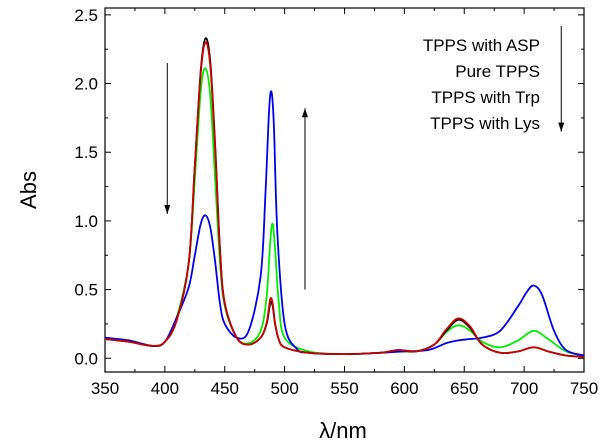 The width and height of the screenshot is (600, 443). Describe the element at coordinates (584, 388) in the screenshot. I see `x-tick-label: 750` at that location.